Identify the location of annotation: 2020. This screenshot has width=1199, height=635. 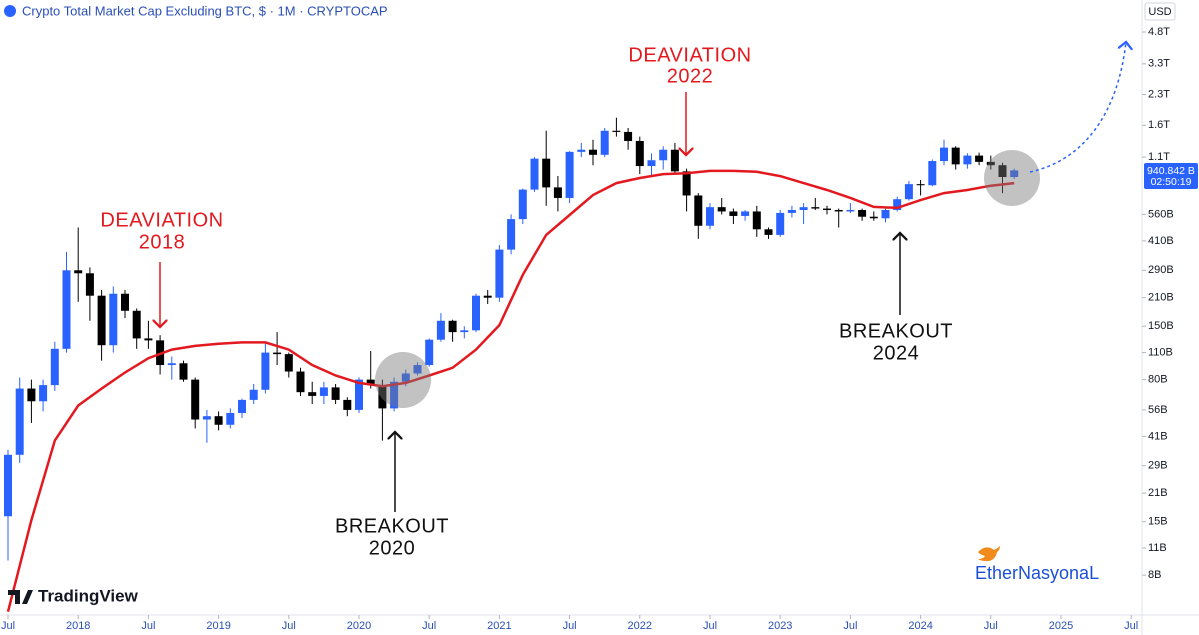
(392, 548).